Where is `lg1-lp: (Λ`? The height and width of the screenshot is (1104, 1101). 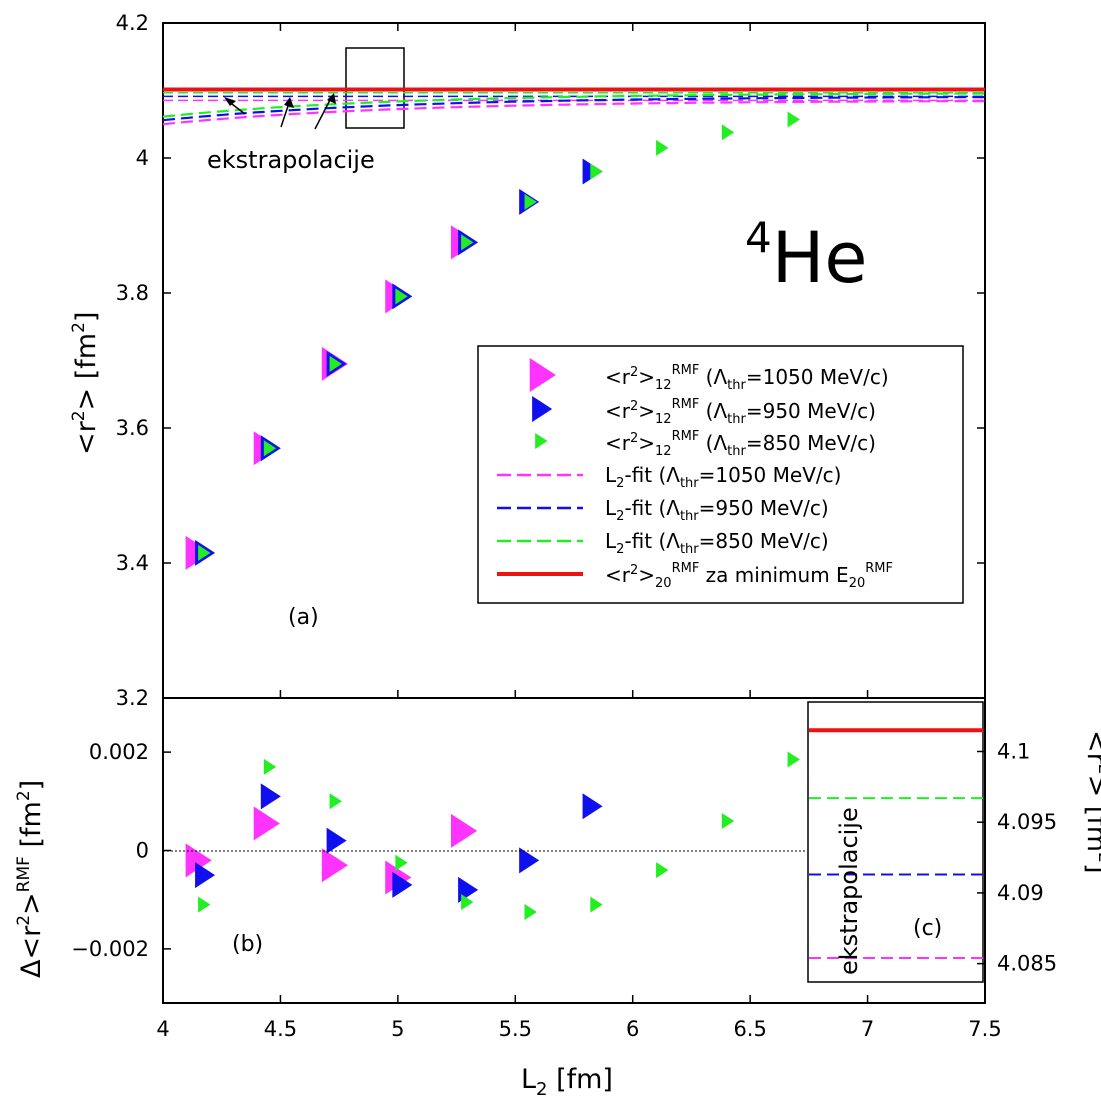 lg1-lp: (Λ is located at coordinates (713, 377).